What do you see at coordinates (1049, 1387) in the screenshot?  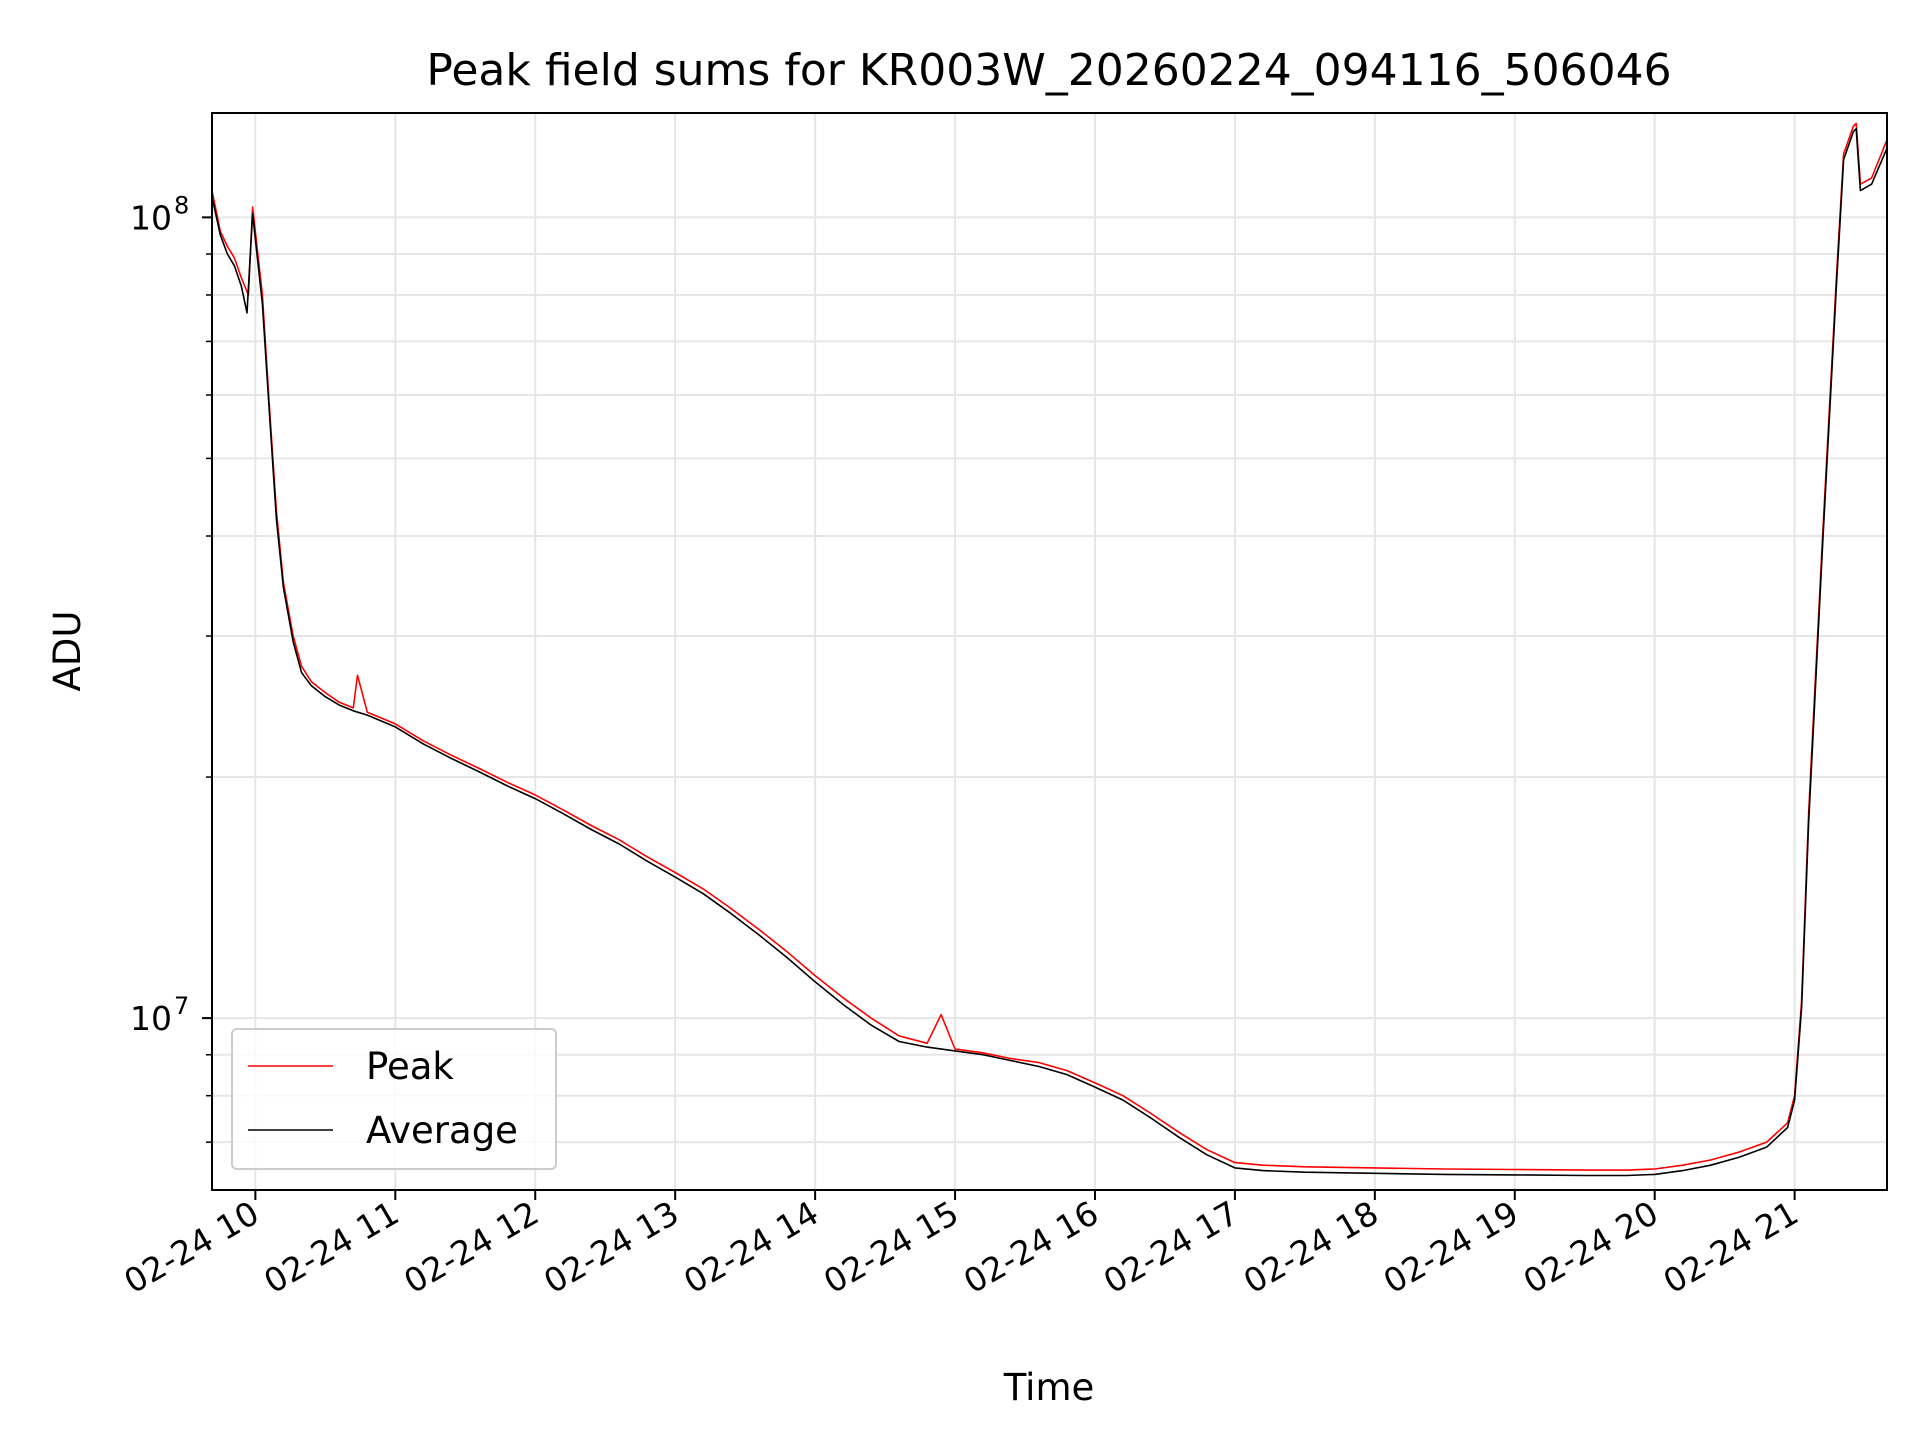 I see `x-axis-label: Time` at bounding box center [1049, 1387].